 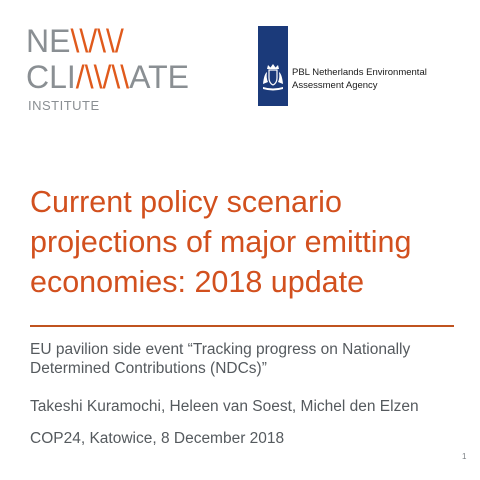 I want to click on event-info: COP24, Katowice, 8 December 2018, so click(x=157, y=438).